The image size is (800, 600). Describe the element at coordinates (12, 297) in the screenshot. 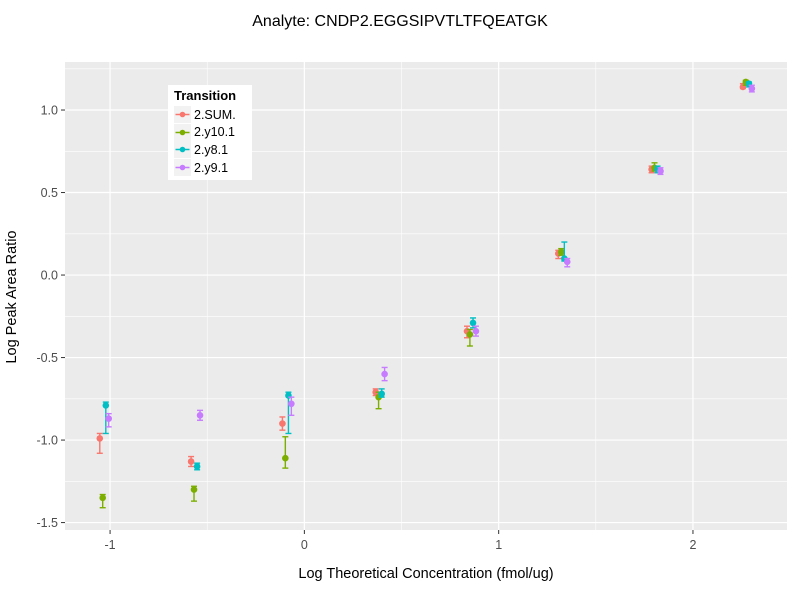

I see `y-axis-title: Log Peak Area Ratio` at that location.